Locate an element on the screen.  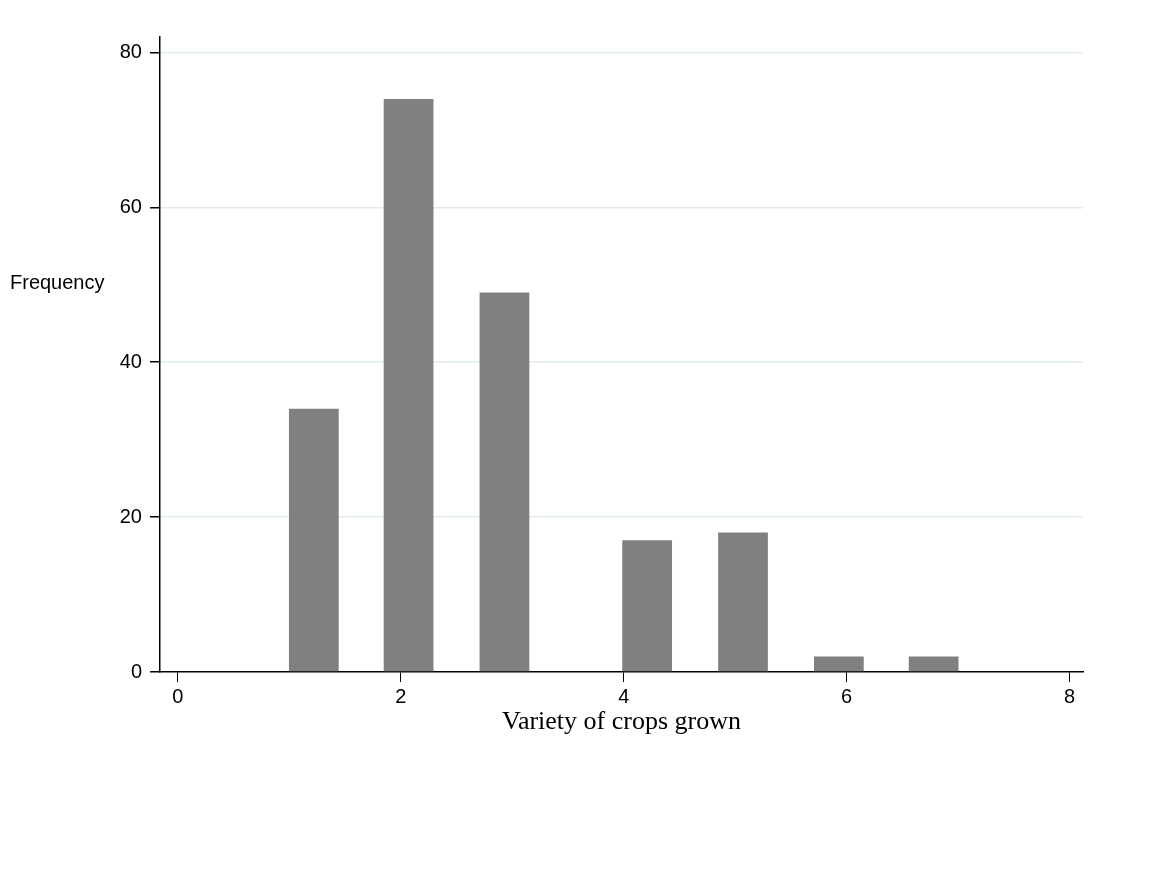
x-tick-label: 2 is located at coordinates (401, 695).